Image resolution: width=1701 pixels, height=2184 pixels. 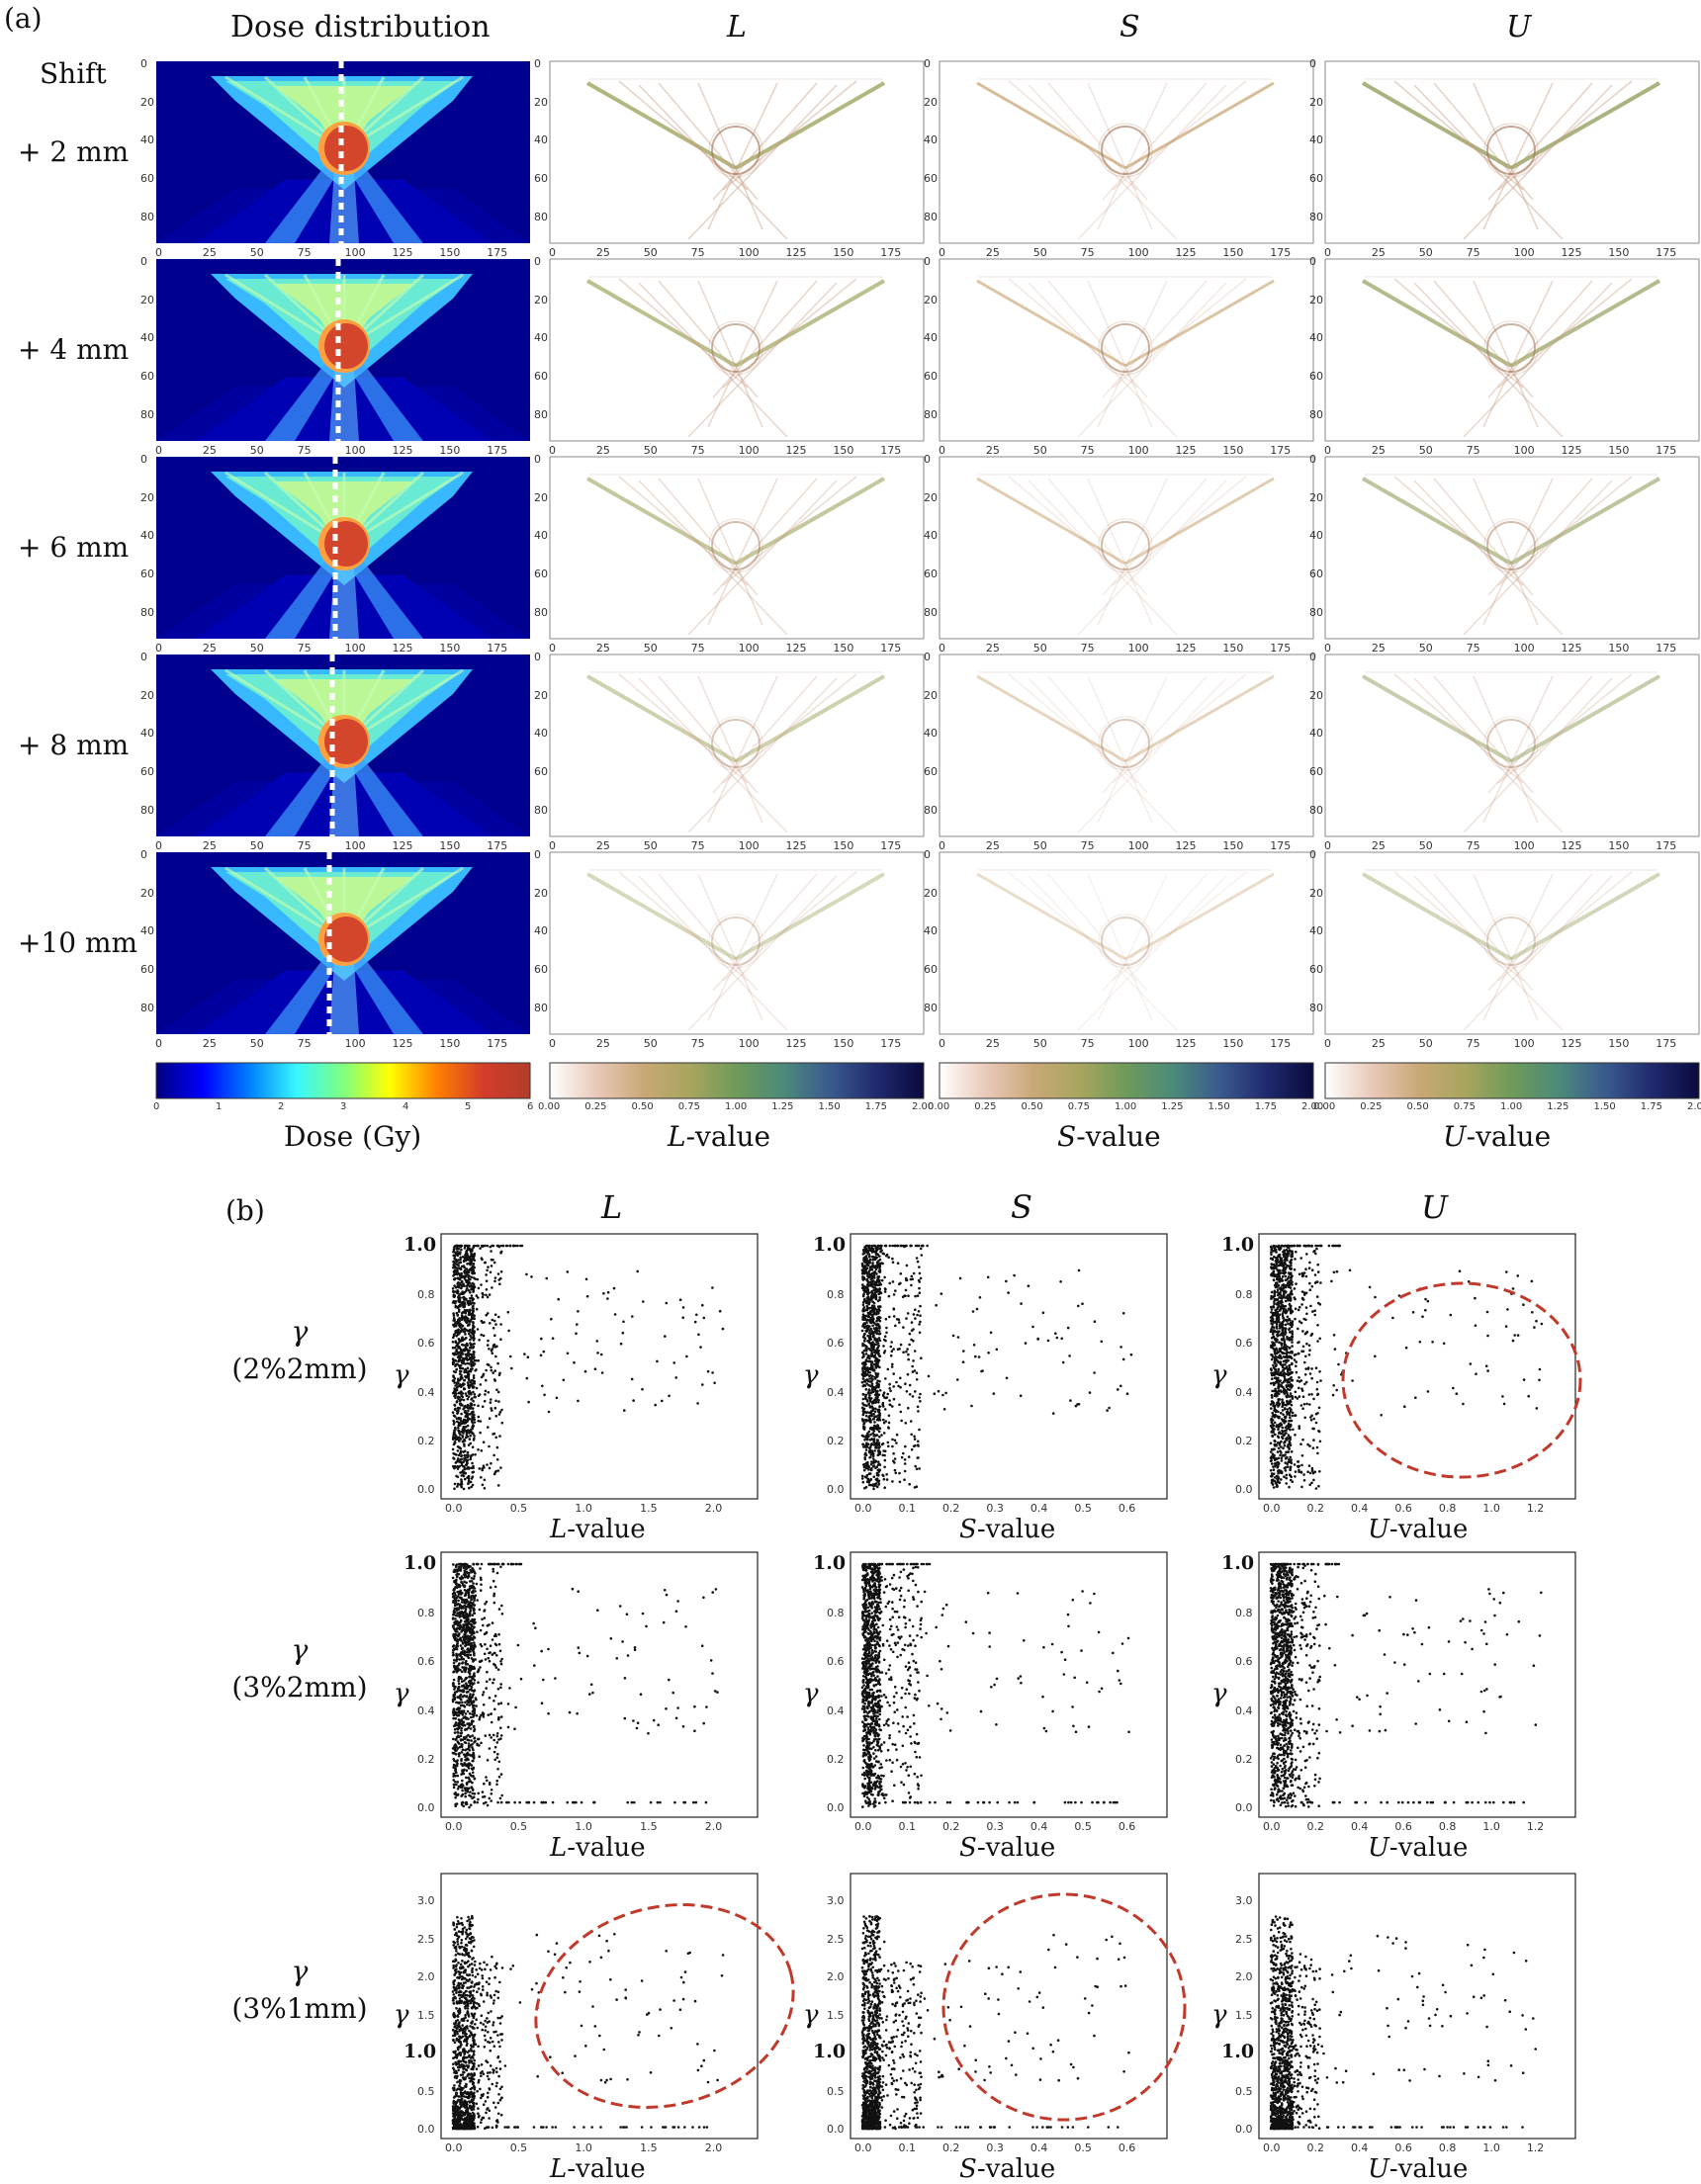 What do you see at coordinates (426, 1976) in the screenshot?
I see `scatter-ytick: 2.0` at bounding box center [426, 1976].